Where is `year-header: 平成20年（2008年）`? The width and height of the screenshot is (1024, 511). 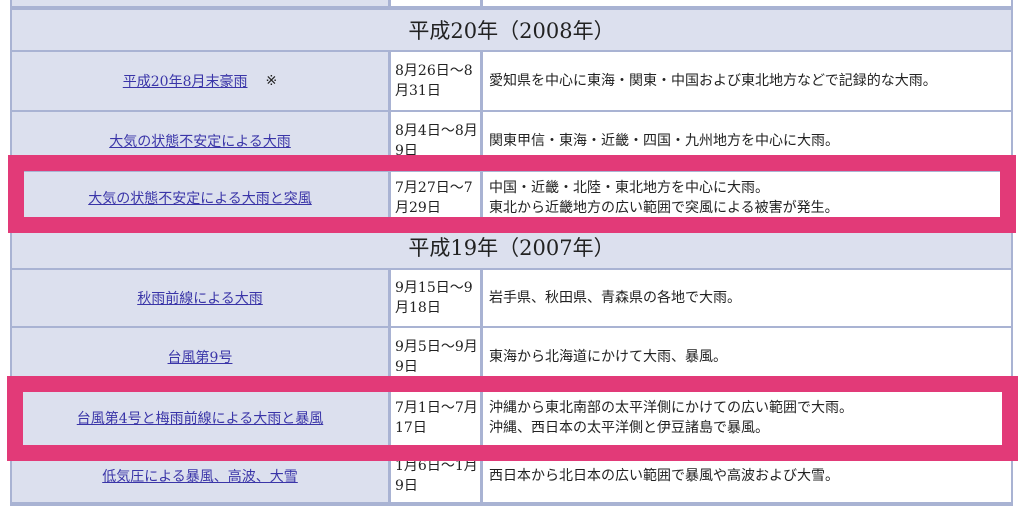
year-header: 平成20年（2008年） is located at coordinates (511, 30).